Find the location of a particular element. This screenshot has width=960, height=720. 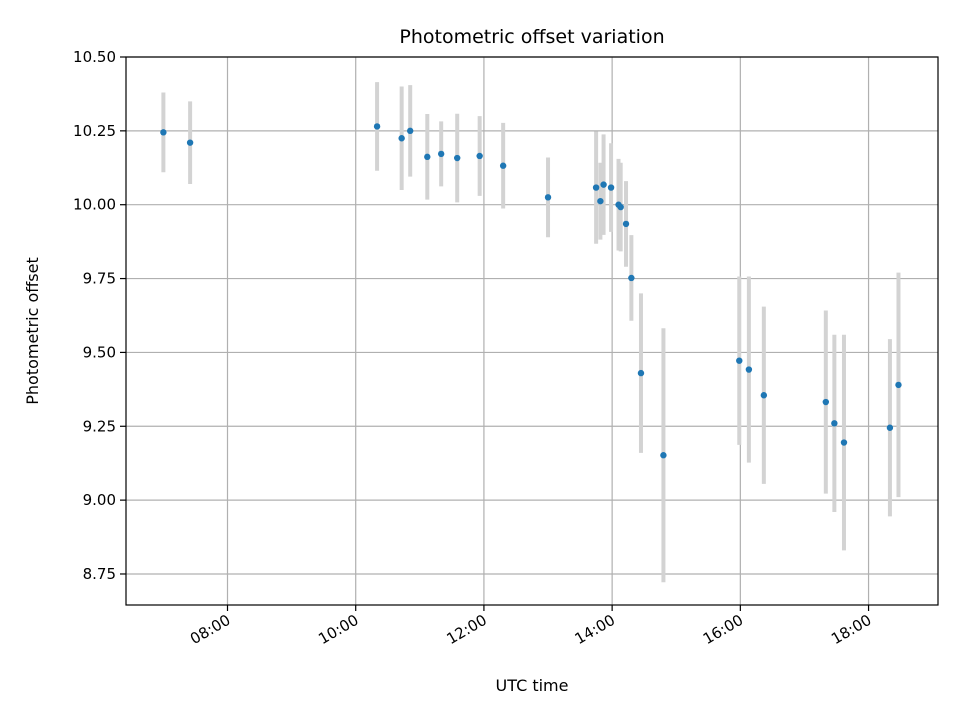

chart-title: Photometric offset variation is located at coordinates (531, 37).